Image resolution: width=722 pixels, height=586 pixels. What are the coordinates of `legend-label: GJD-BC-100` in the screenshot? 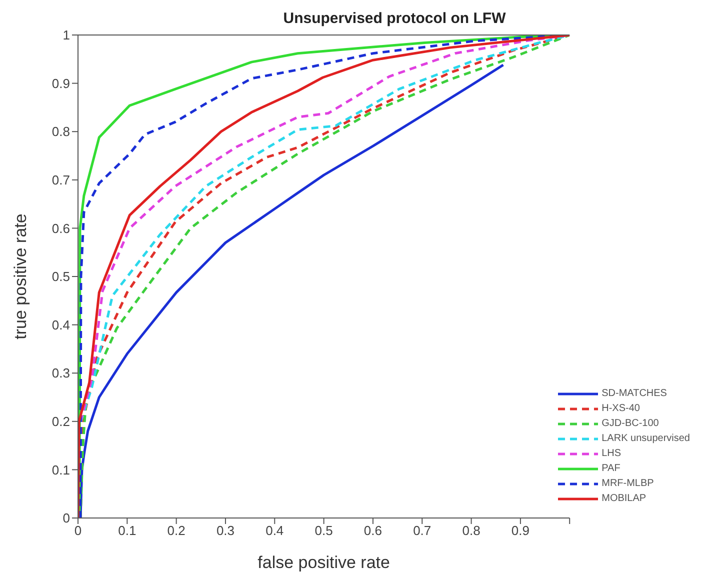 It's located at (630, 423).